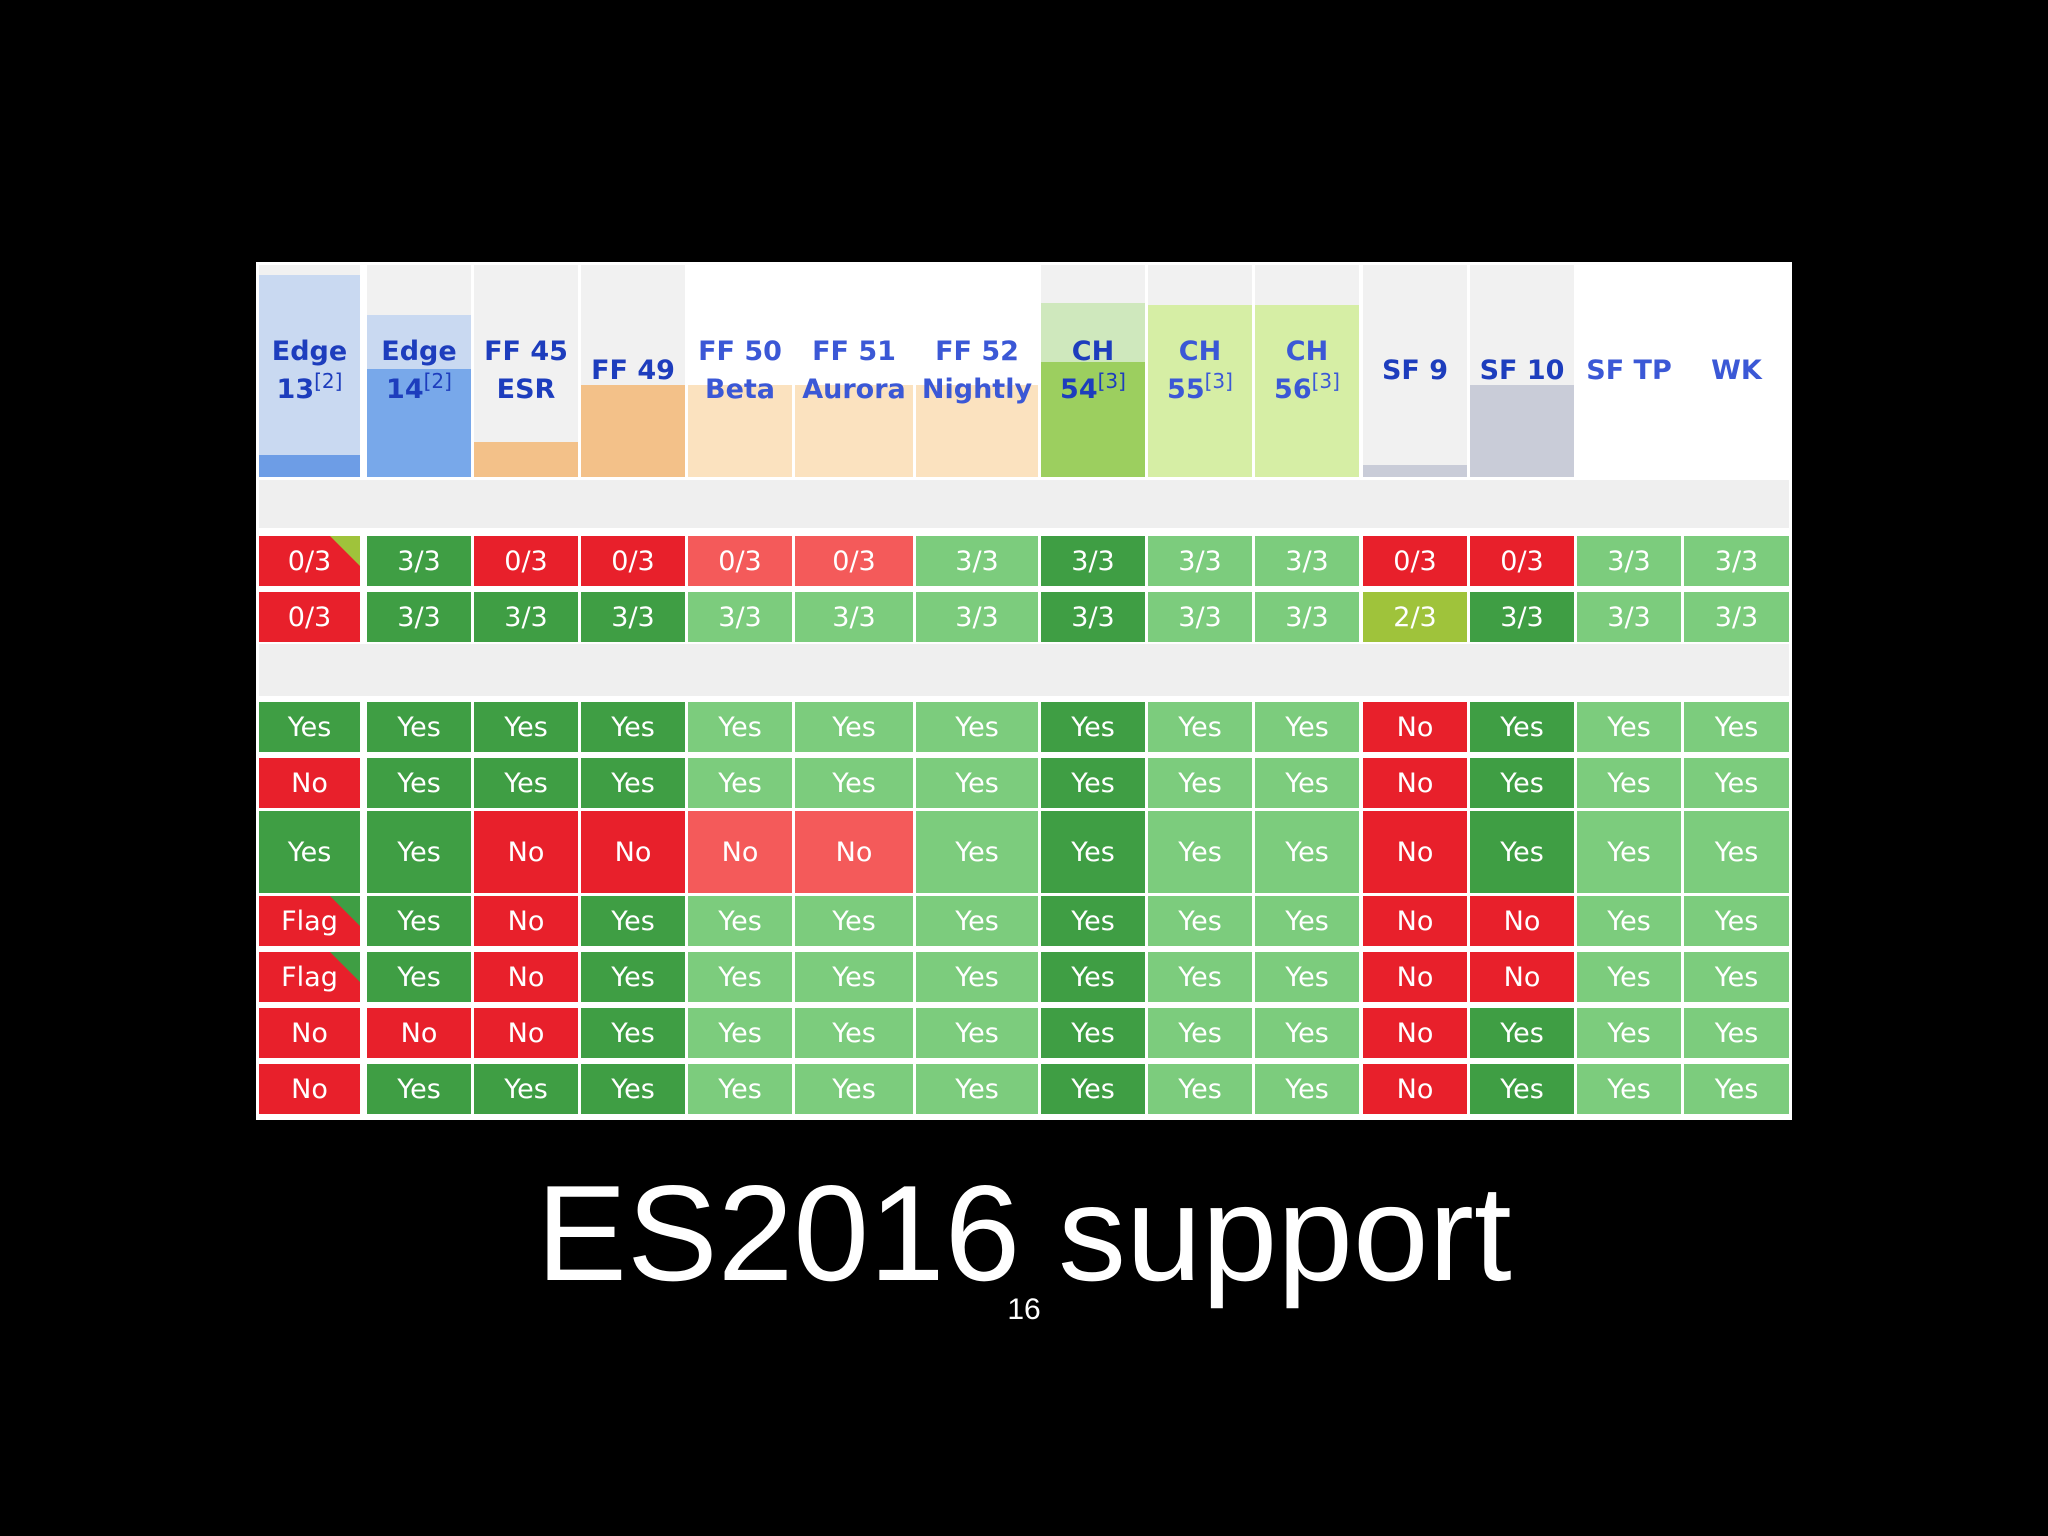  I want to click on browser-label: FF 51 Aurora, so click(854, 371).